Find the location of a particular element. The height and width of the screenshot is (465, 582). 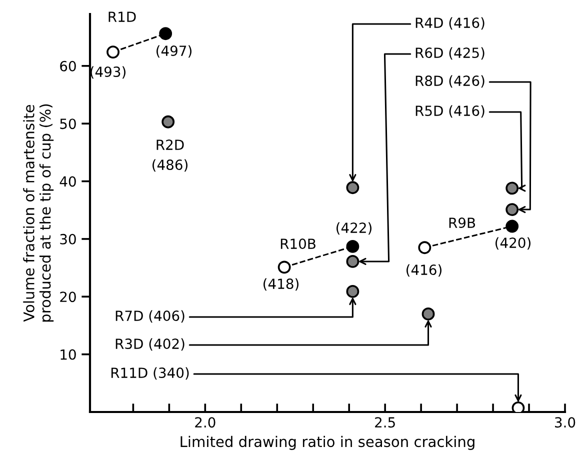

x-tick-label: 2.5 is located at coordinates (385, 422).